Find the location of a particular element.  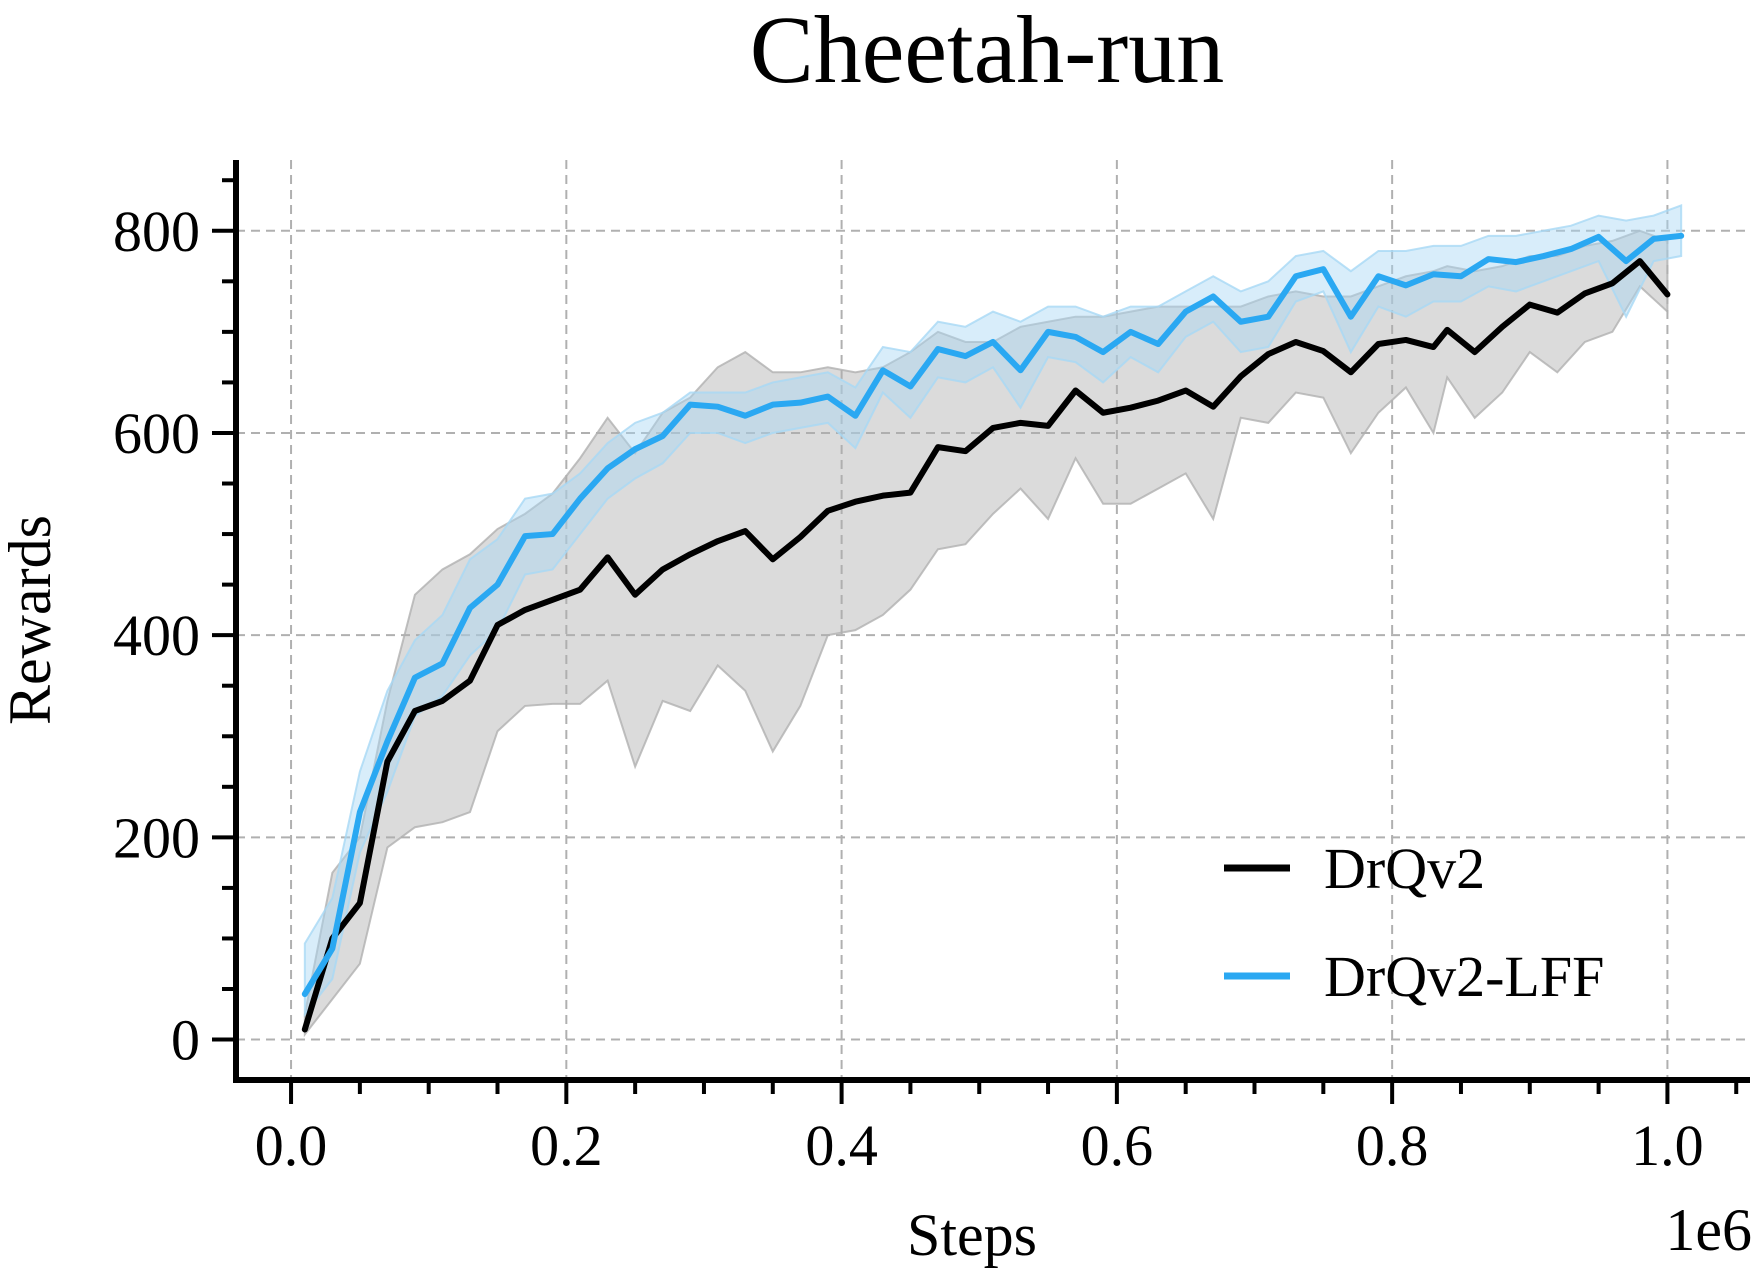

x-tick-label-4: 0.8 is located at coordinates (1392, 1145).